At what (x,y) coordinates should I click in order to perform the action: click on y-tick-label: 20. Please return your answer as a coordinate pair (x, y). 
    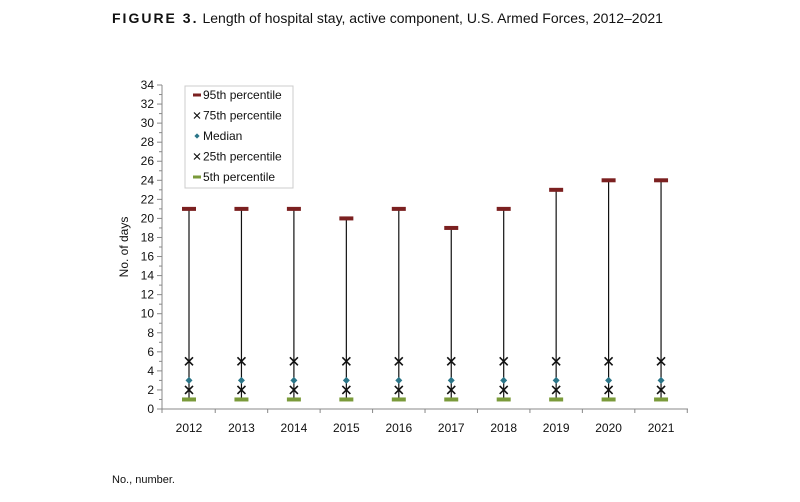
    Looking at the image, I should click on (148, 218).